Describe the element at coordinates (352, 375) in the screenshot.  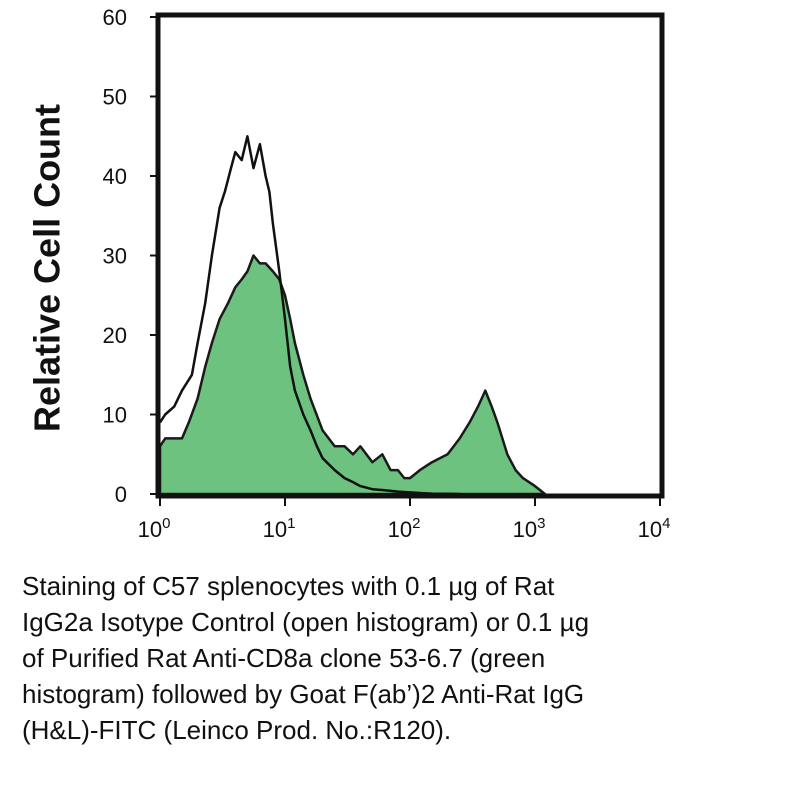
I see `green-histogram-series` at that location.